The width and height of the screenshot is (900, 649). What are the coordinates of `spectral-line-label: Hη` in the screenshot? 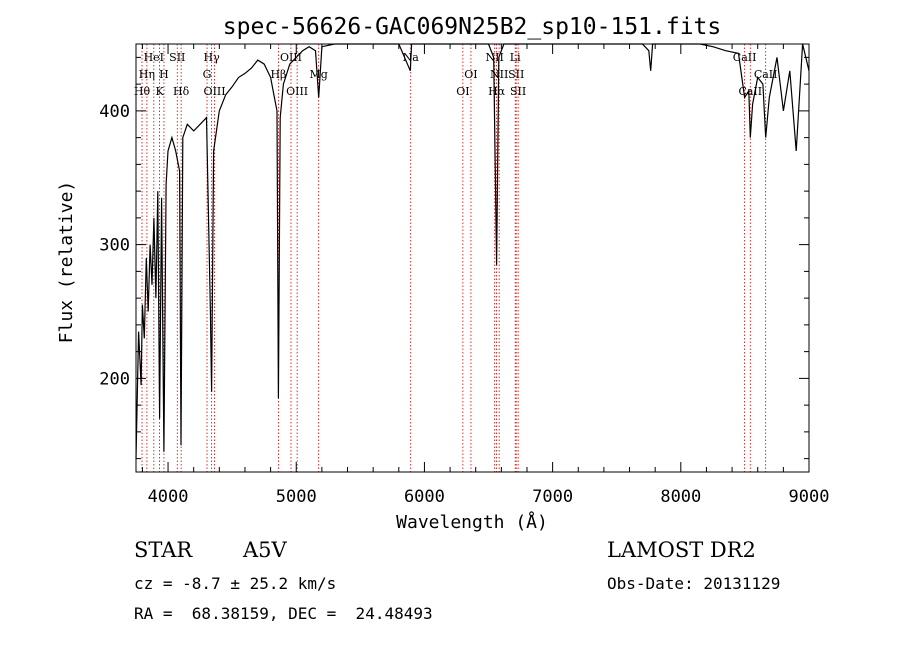 It's located at (147, 74).